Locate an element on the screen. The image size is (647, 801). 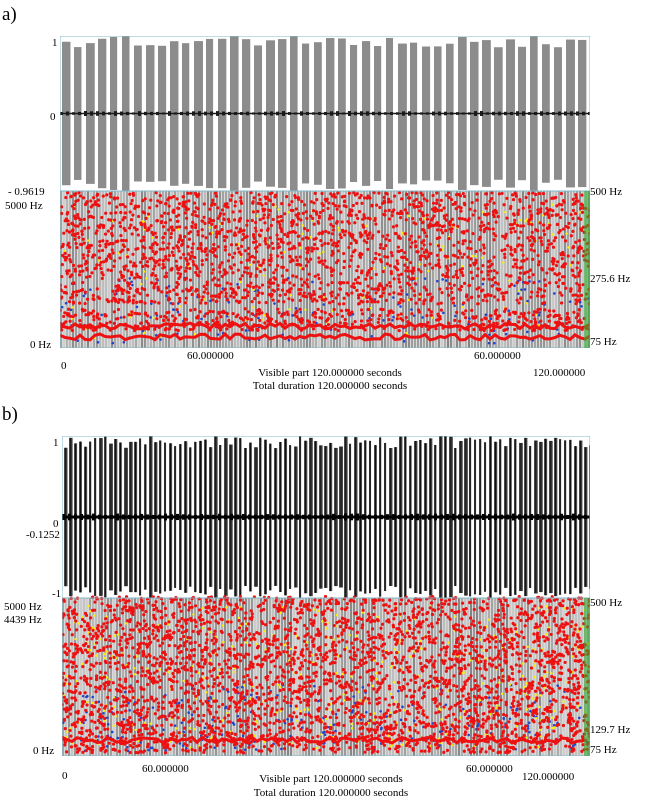
panel-a-wave-min-label: - 0.9619 is located at coordinates (26, 192).